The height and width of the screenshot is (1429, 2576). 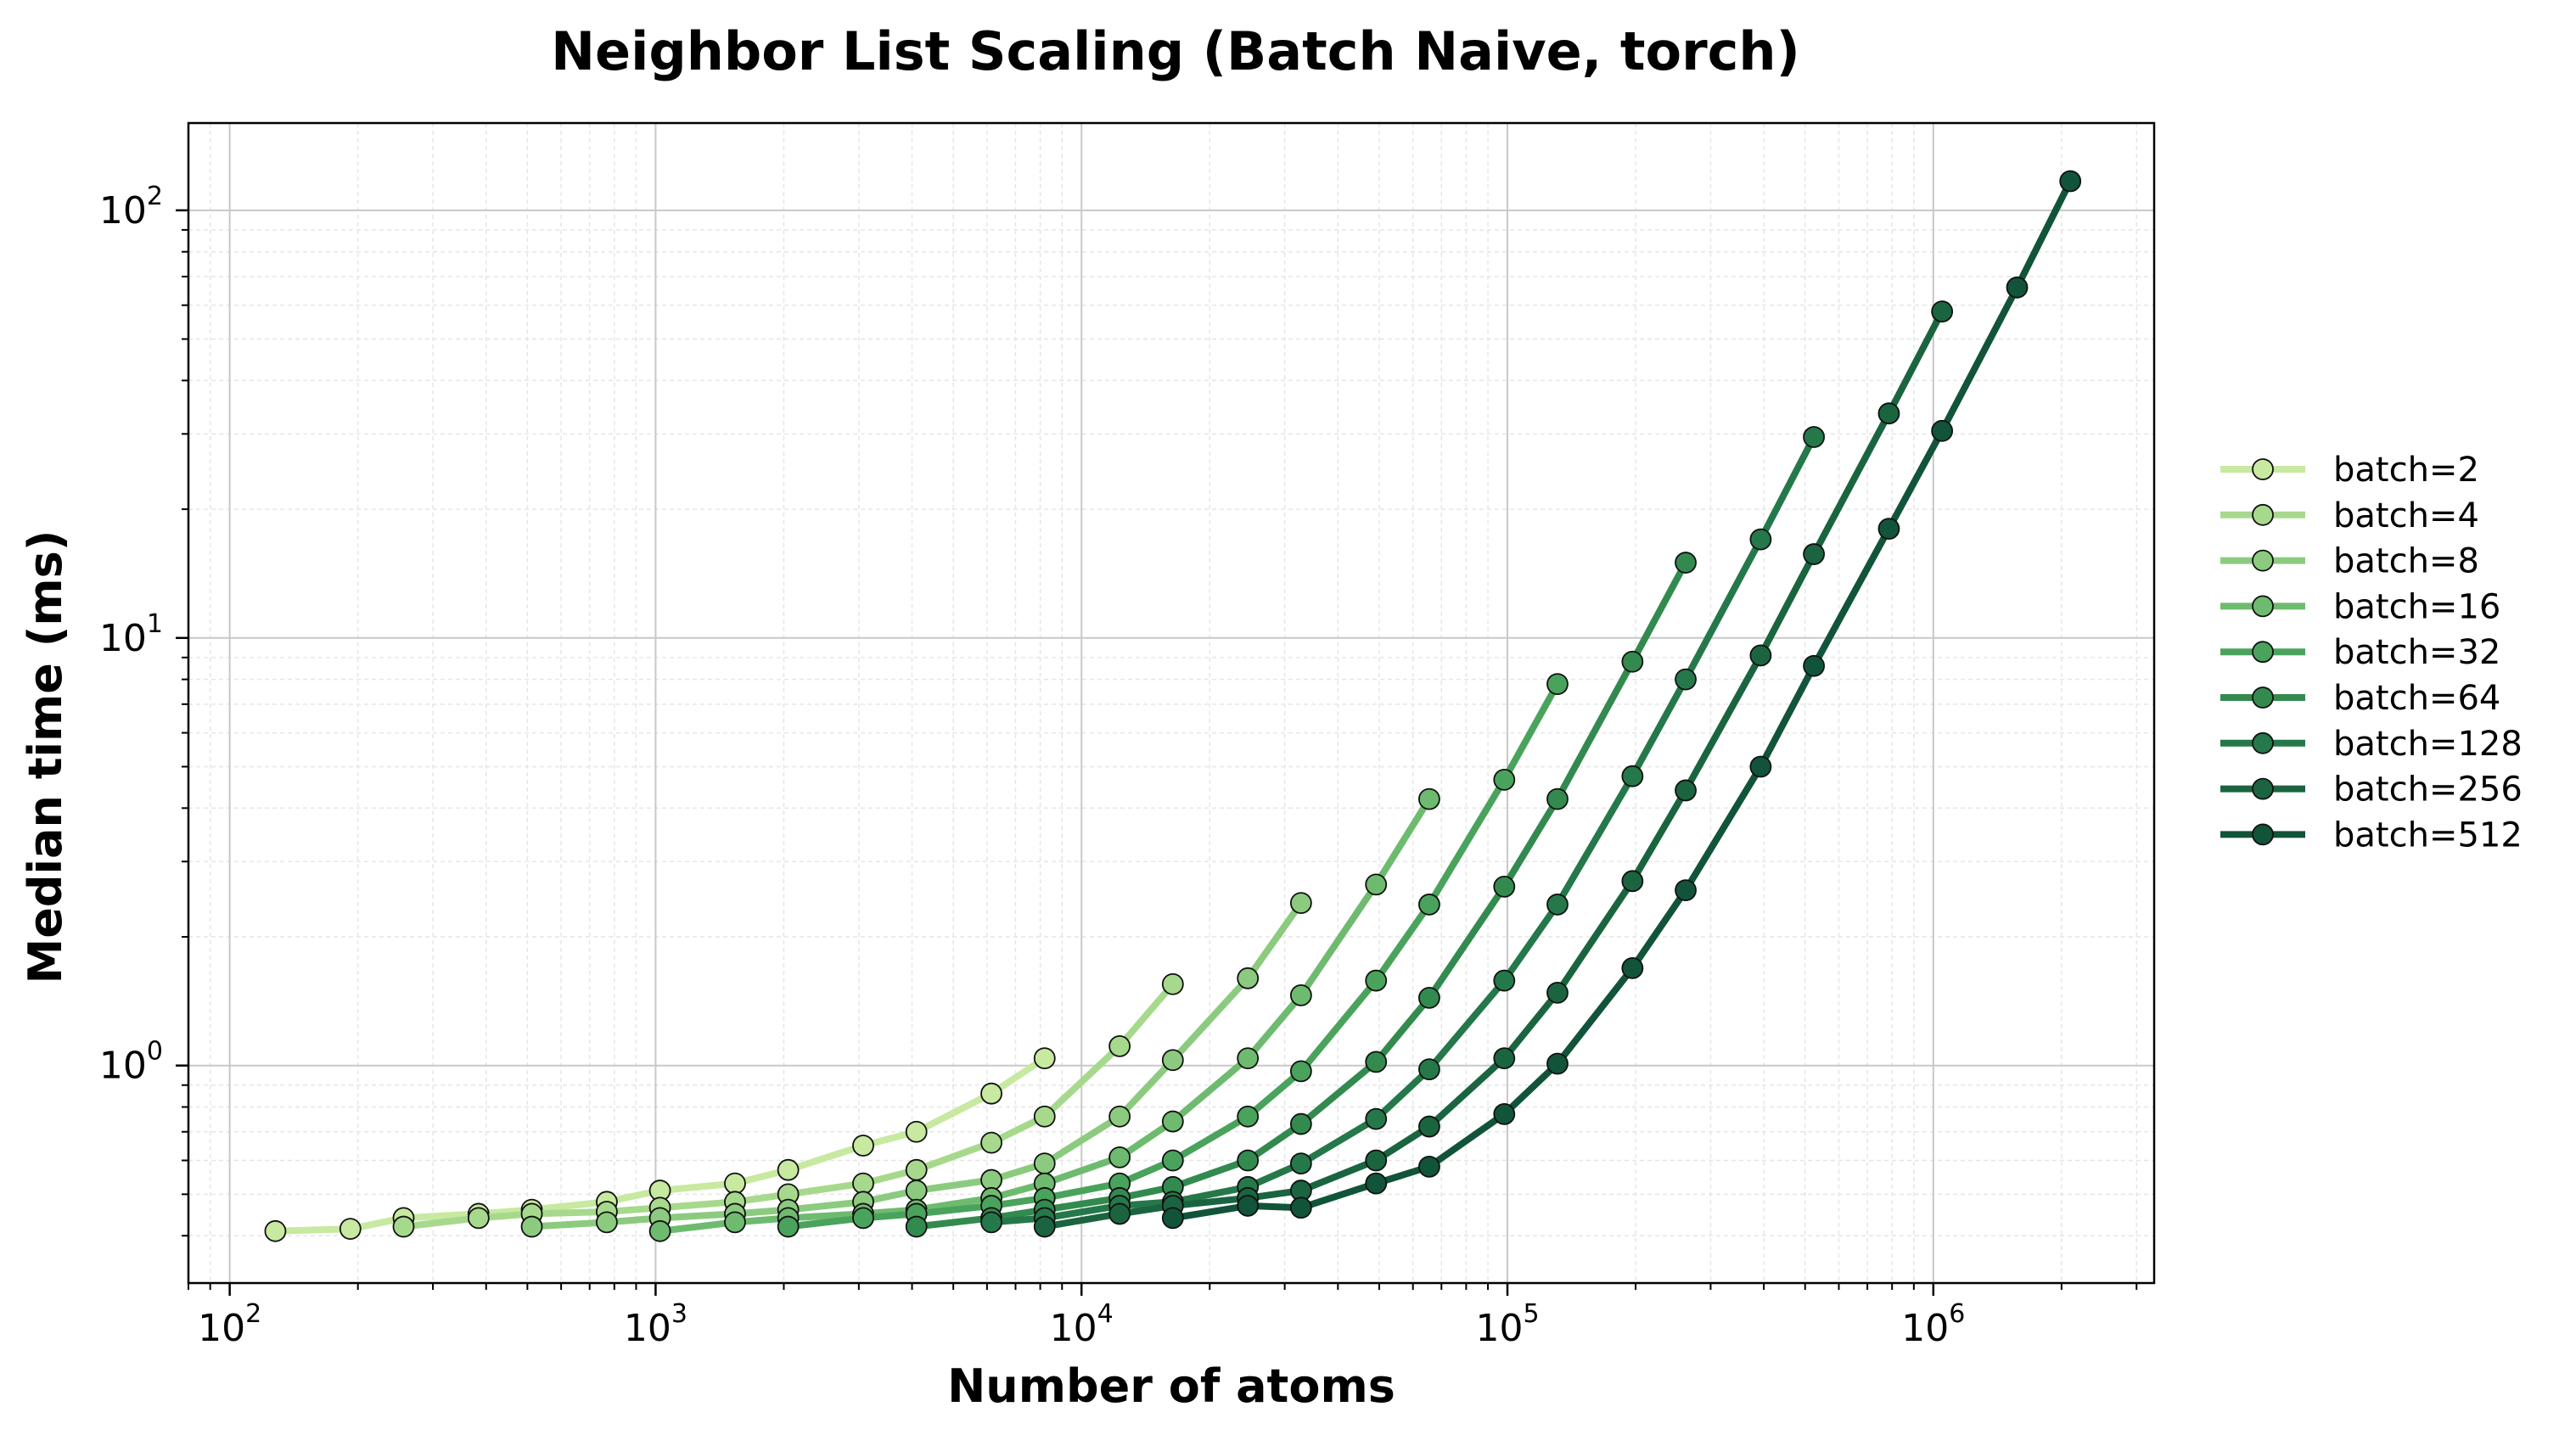 I want to click on legend-entry: batch=2, so click(x=2349, y=470).